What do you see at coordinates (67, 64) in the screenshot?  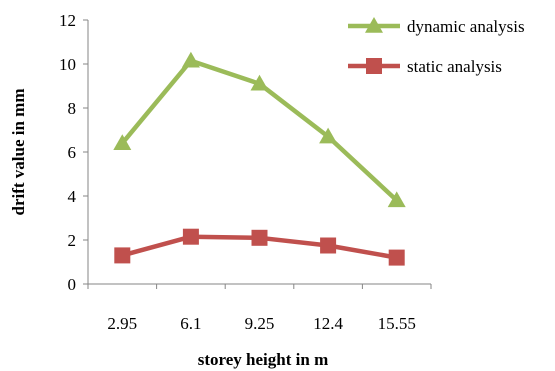 I see `y-tick-label: 10` at bounding box center [67, 64].